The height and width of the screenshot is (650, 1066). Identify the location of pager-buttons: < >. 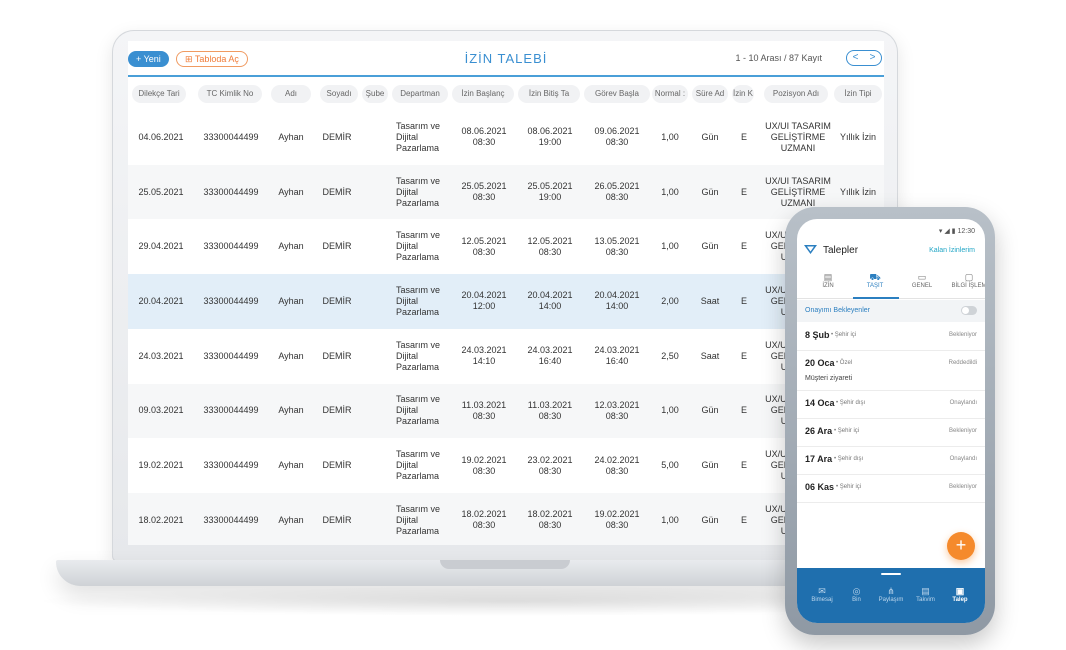
(864, 58).